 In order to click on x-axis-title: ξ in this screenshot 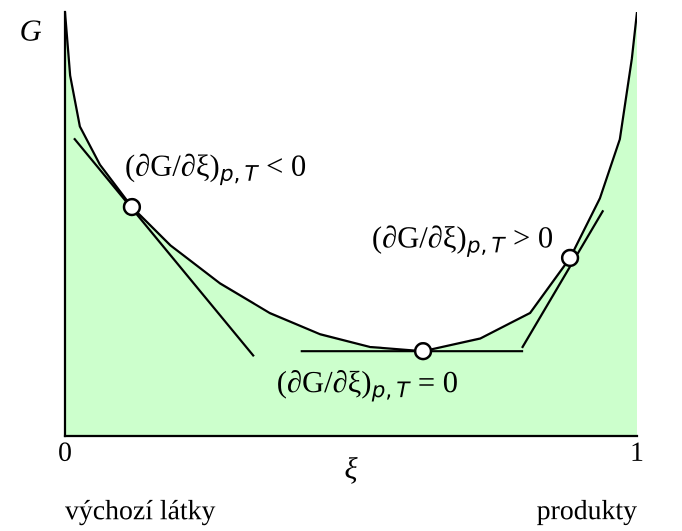, I will do `click(352, 470)`.